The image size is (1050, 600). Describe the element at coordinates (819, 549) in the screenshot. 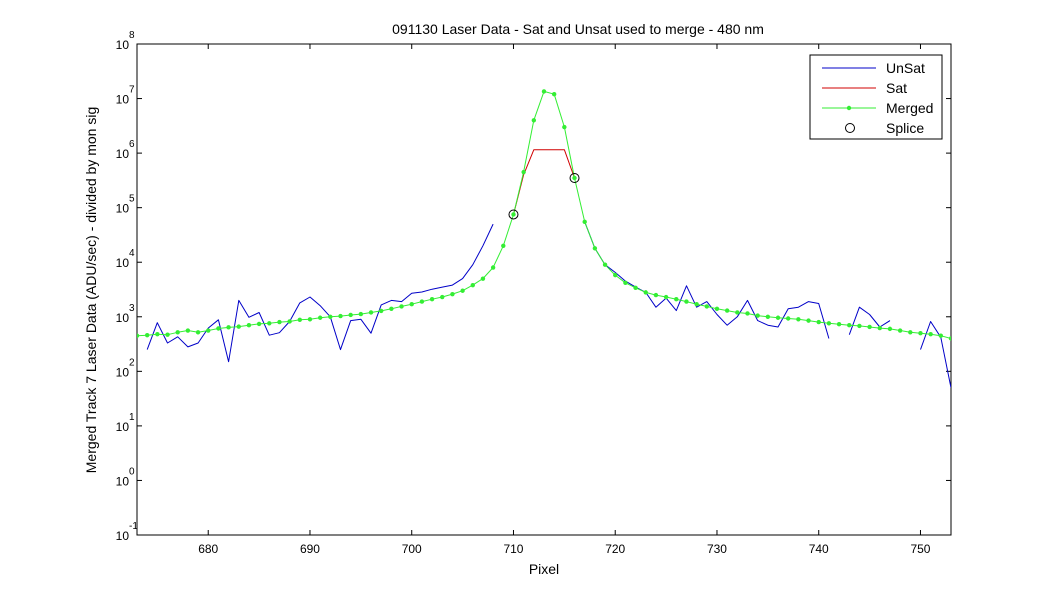

I see `x-tick-label: 740` at that location.